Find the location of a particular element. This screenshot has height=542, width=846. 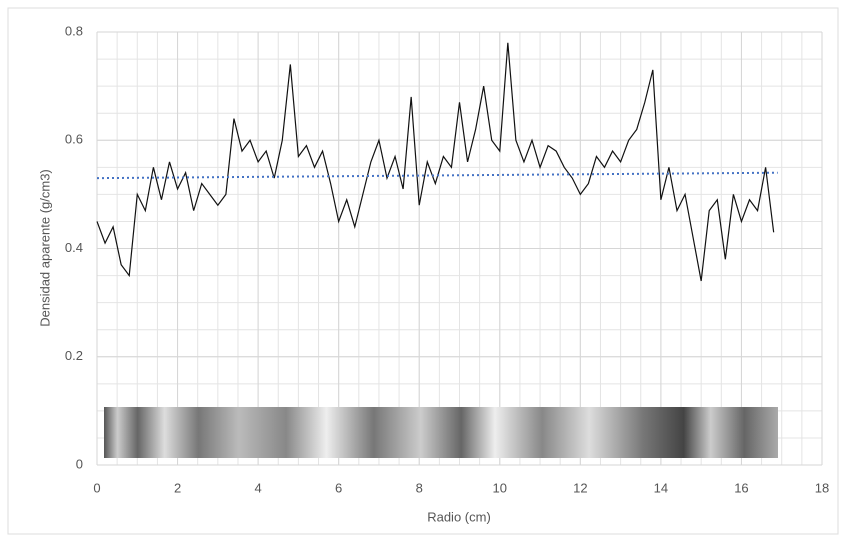

x-tick-label: 0 is located at coordinates (96, 487).